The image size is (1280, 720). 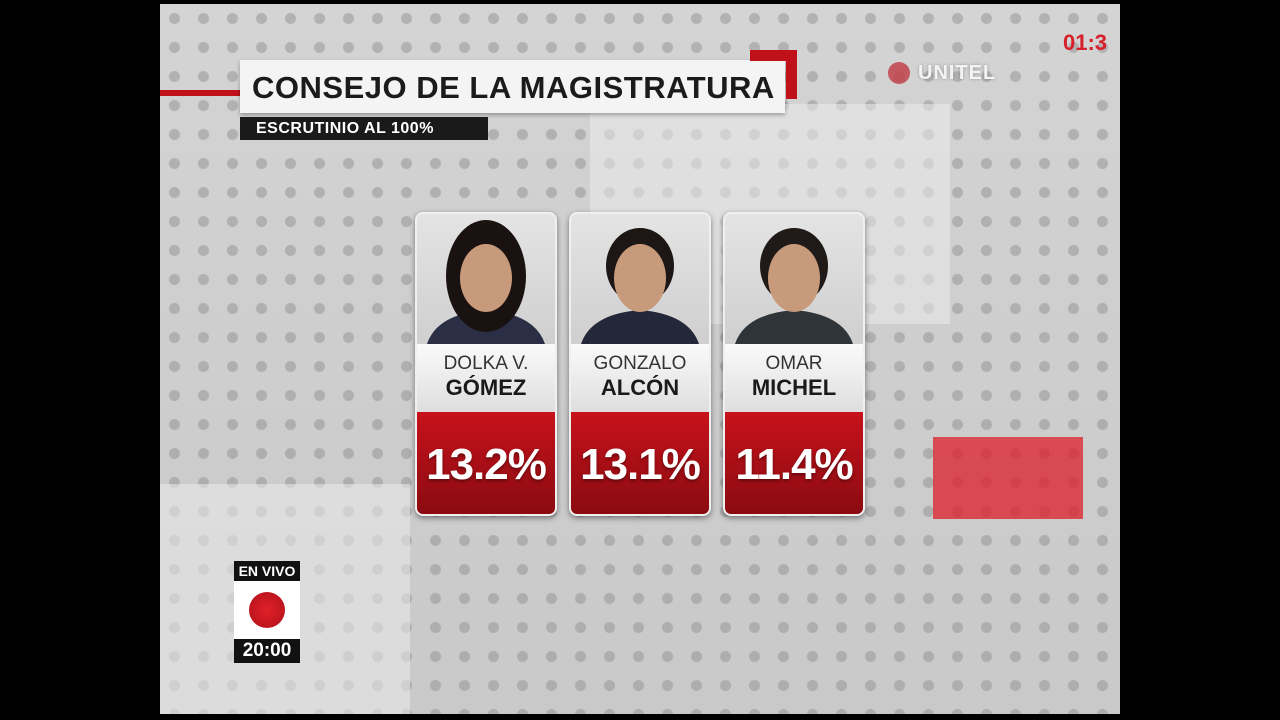 I want to click on first-name: OMAR, so click(x=794, y=363).